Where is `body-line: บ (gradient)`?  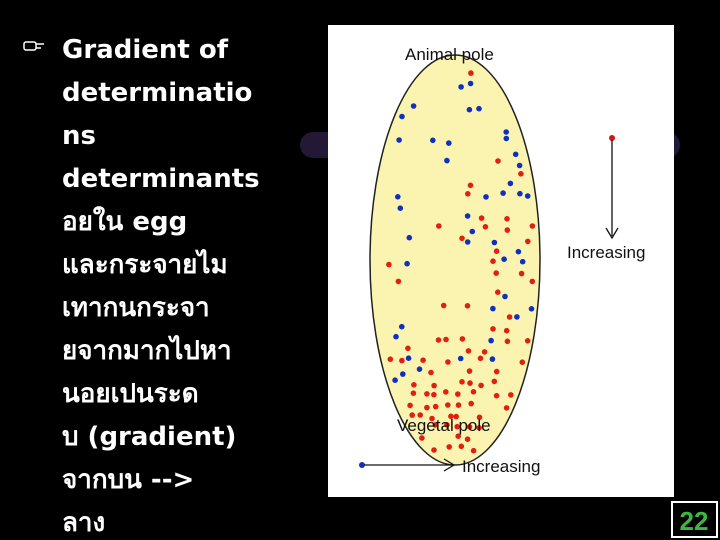
body-line: บ (gradient) is located at coordinates (149, 437).